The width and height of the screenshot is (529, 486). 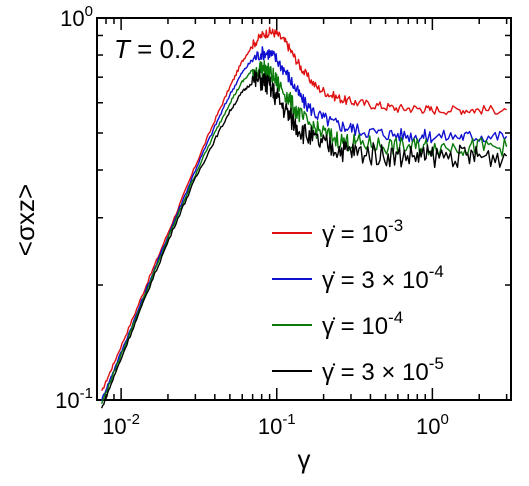 I want to click on legend-label-3: γ̇ = 3 × 10-5, so click(x=383, y=370).